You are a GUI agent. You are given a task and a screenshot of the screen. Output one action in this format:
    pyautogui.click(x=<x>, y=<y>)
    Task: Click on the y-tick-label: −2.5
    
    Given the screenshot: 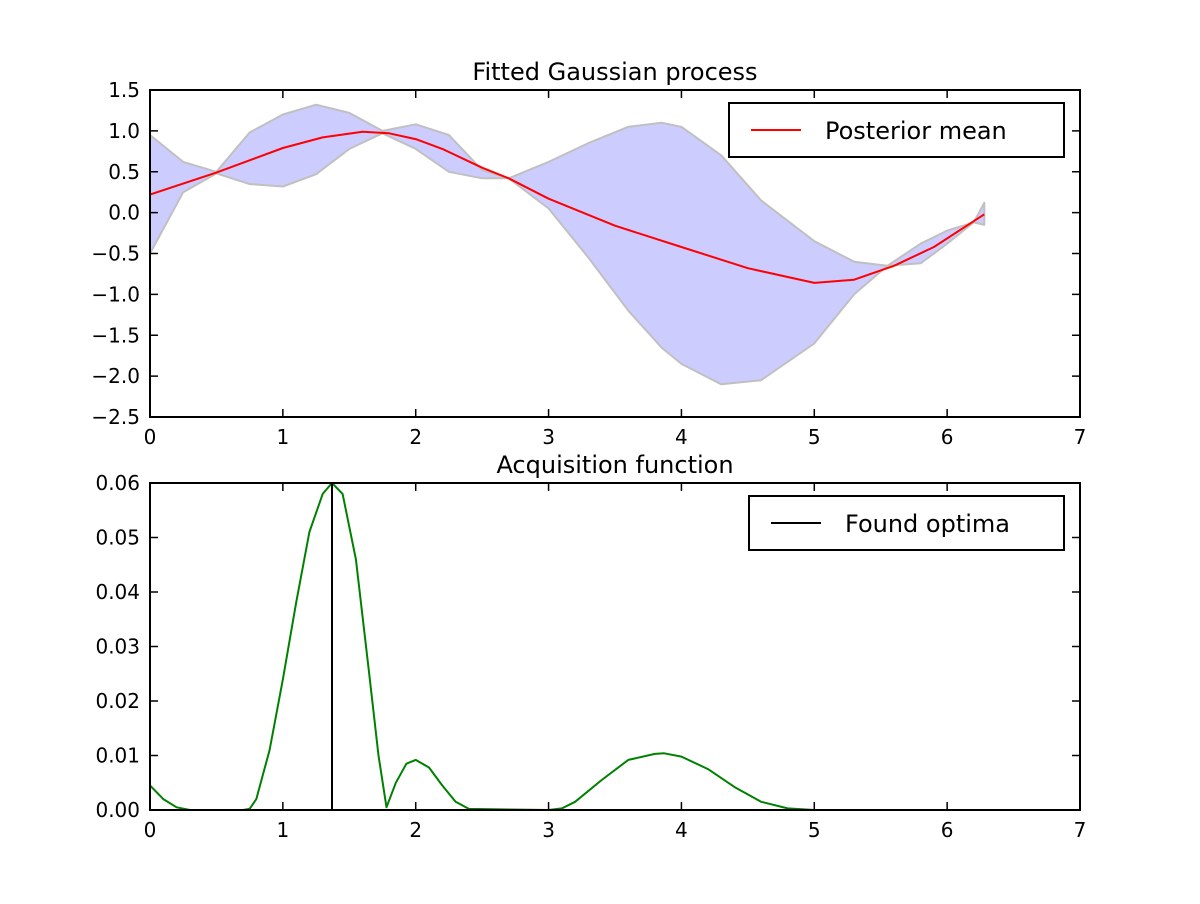 What is the action you would take?
    pyautogui.click(x=115, y=417)
    